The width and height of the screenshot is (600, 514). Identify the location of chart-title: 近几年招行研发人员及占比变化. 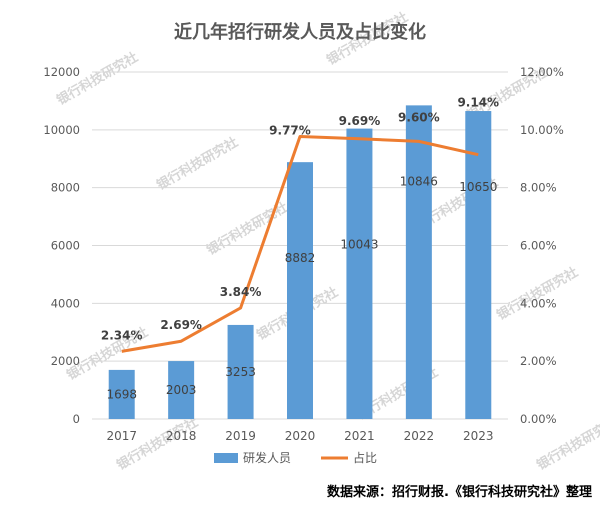
(300, 32).